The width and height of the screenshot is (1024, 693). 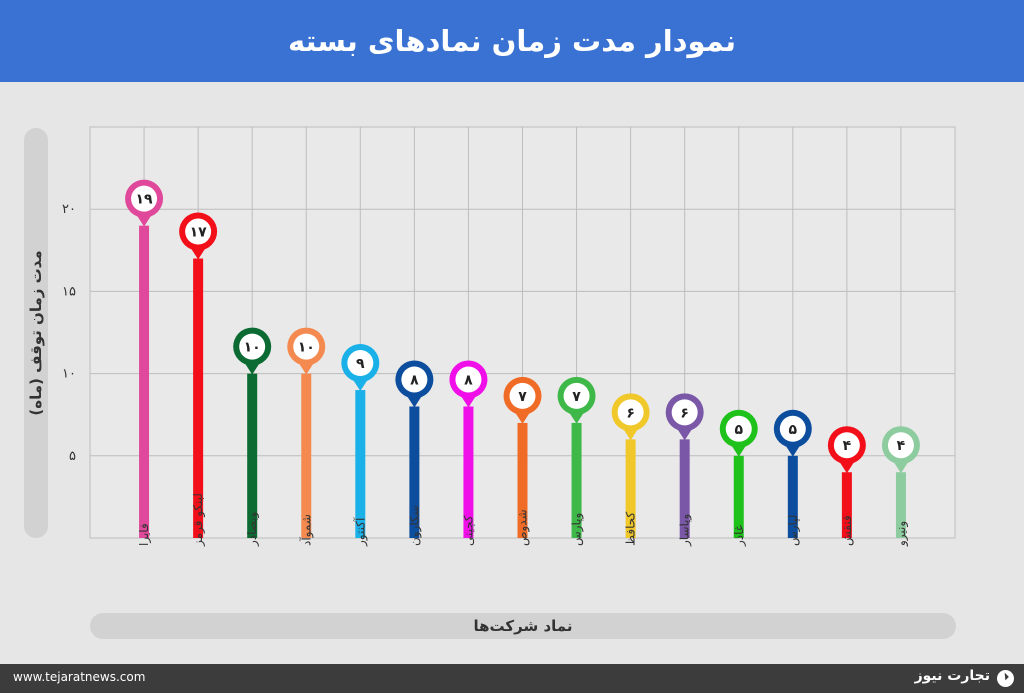 What do you see at coordinates (360, 532) in the screenshot?
I see `x-tick-label: آکنتور` at bounding box center [360, 532].